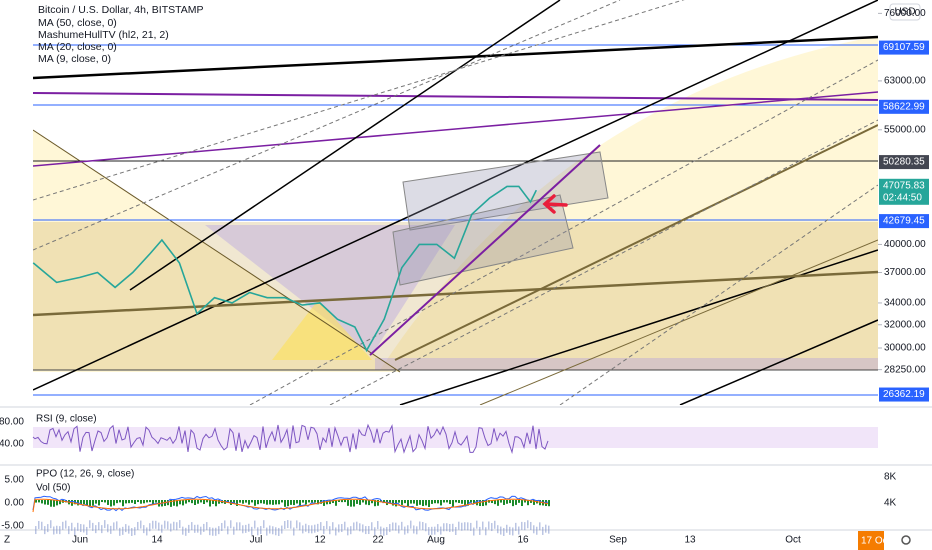 This screenshot has height=550, width=932. I want to click on price-tick-label: 34000.00, so click(905, 303).